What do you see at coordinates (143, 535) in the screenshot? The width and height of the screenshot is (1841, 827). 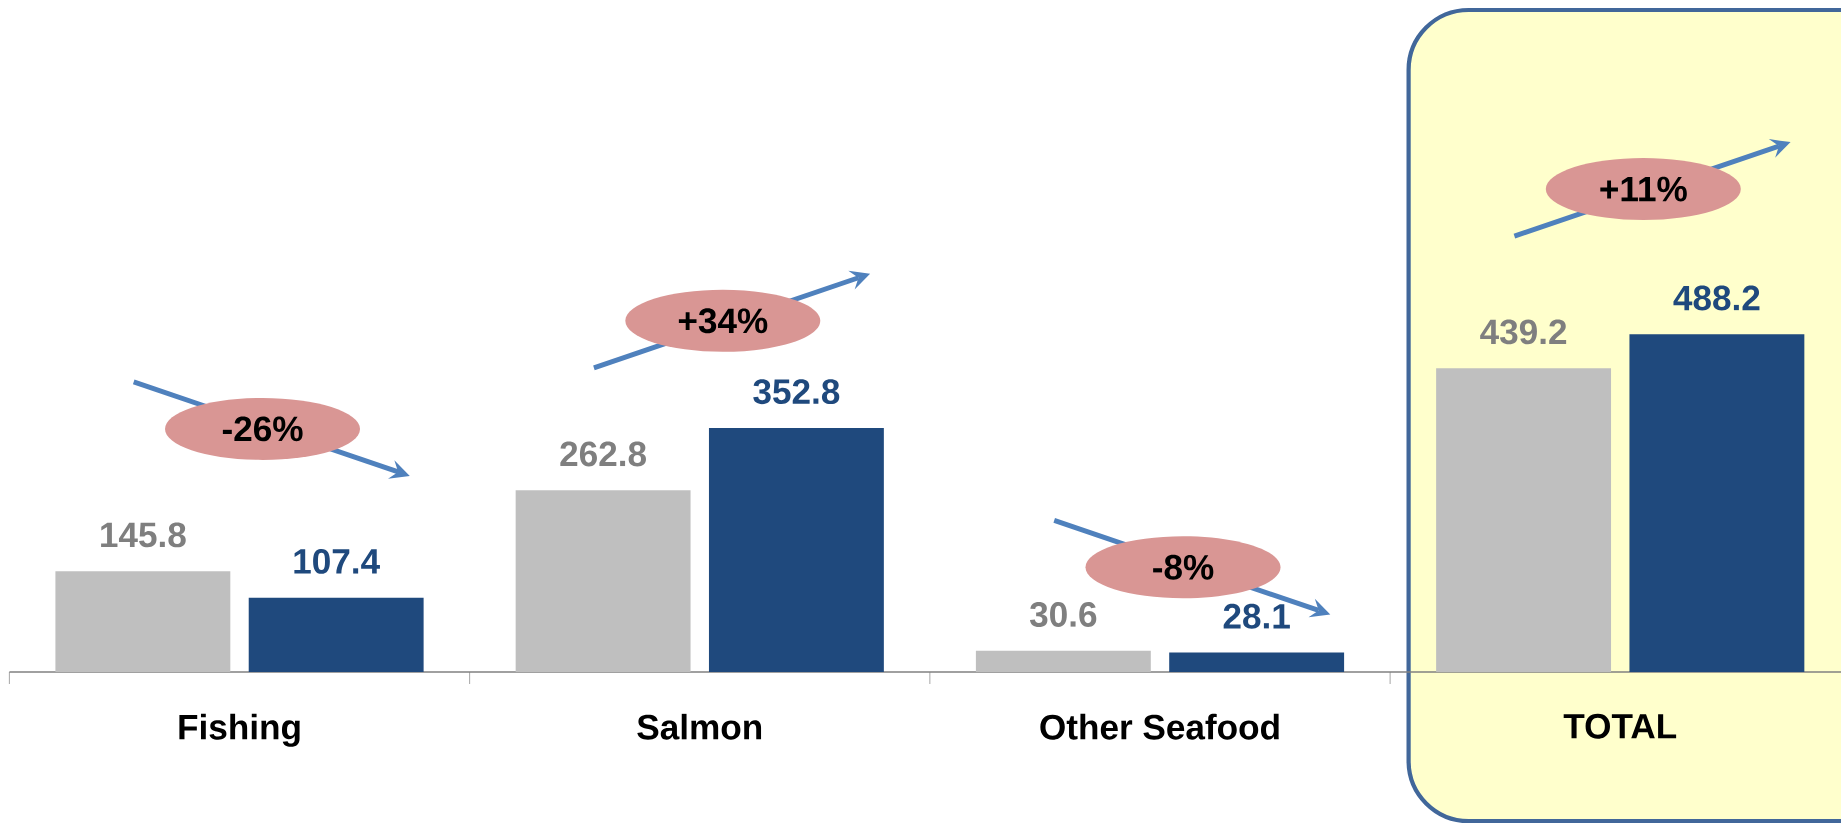 I see `data-label: 145.8` at bounding box center [143, 535].